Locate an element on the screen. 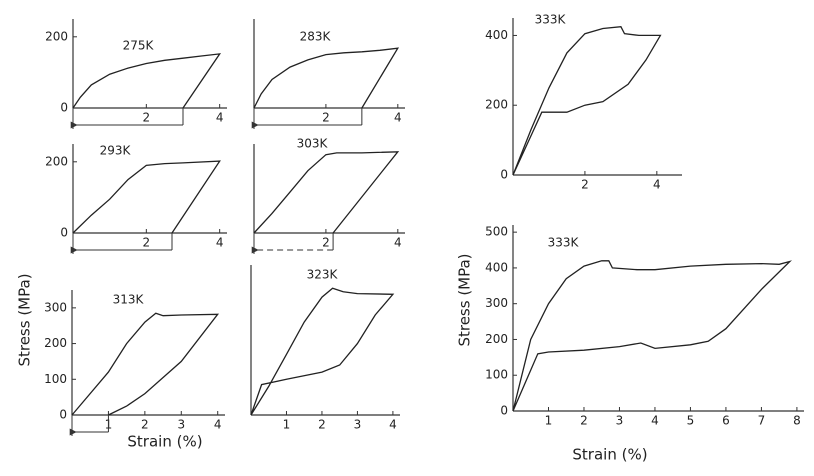 Image resolution: width=814 pixels, height=476 pixels. panel-title: 303K is located at coordinates (313, 144).